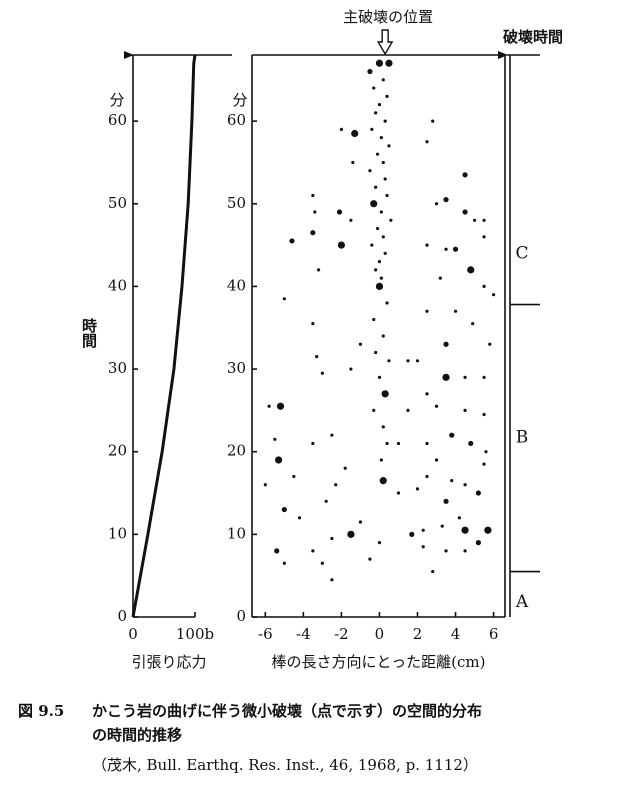 Image resolution: width=639 pixels, height=789 pixels. Describe the element at coordinates (117, 203) in the screenshot. I see `y-tick-label: 50` at that location.